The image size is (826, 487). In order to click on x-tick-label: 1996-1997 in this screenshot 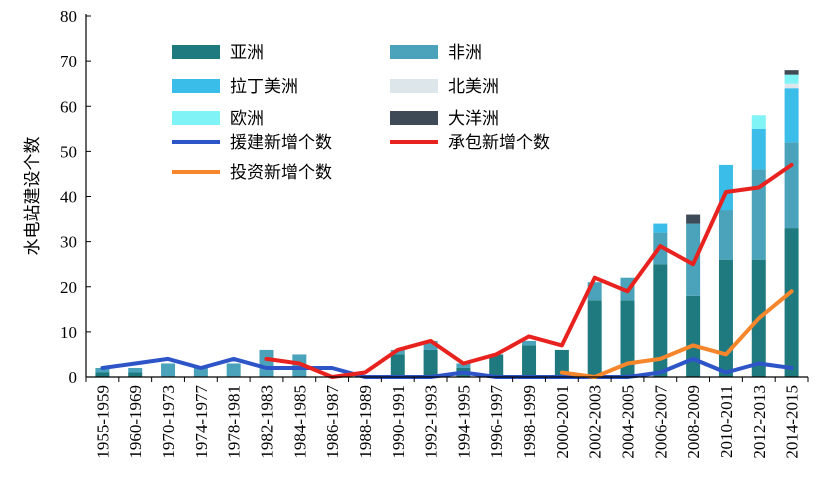, I will do `click(496, 422)`.